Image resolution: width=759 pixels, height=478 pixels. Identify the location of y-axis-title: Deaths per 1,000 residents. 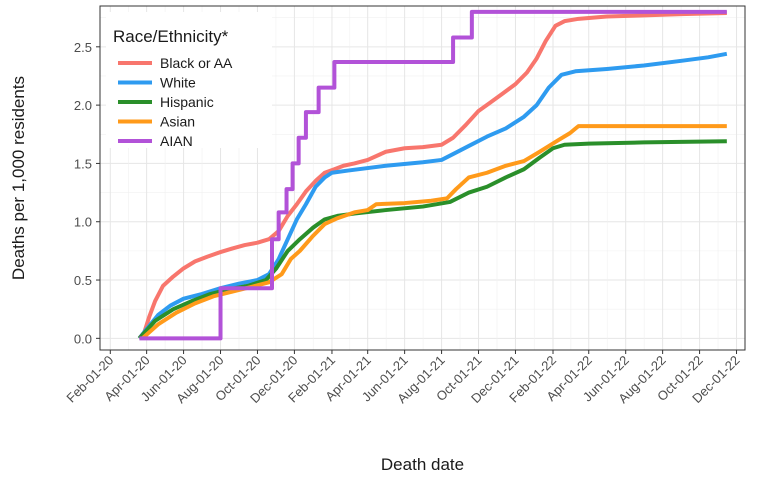
(18, 178).